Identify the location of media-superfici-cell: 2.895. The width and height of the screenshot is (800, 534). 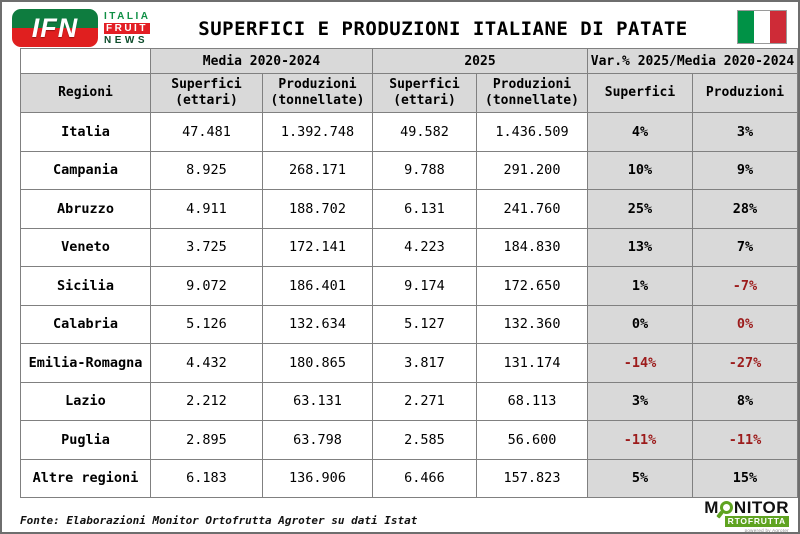
(206, 440).